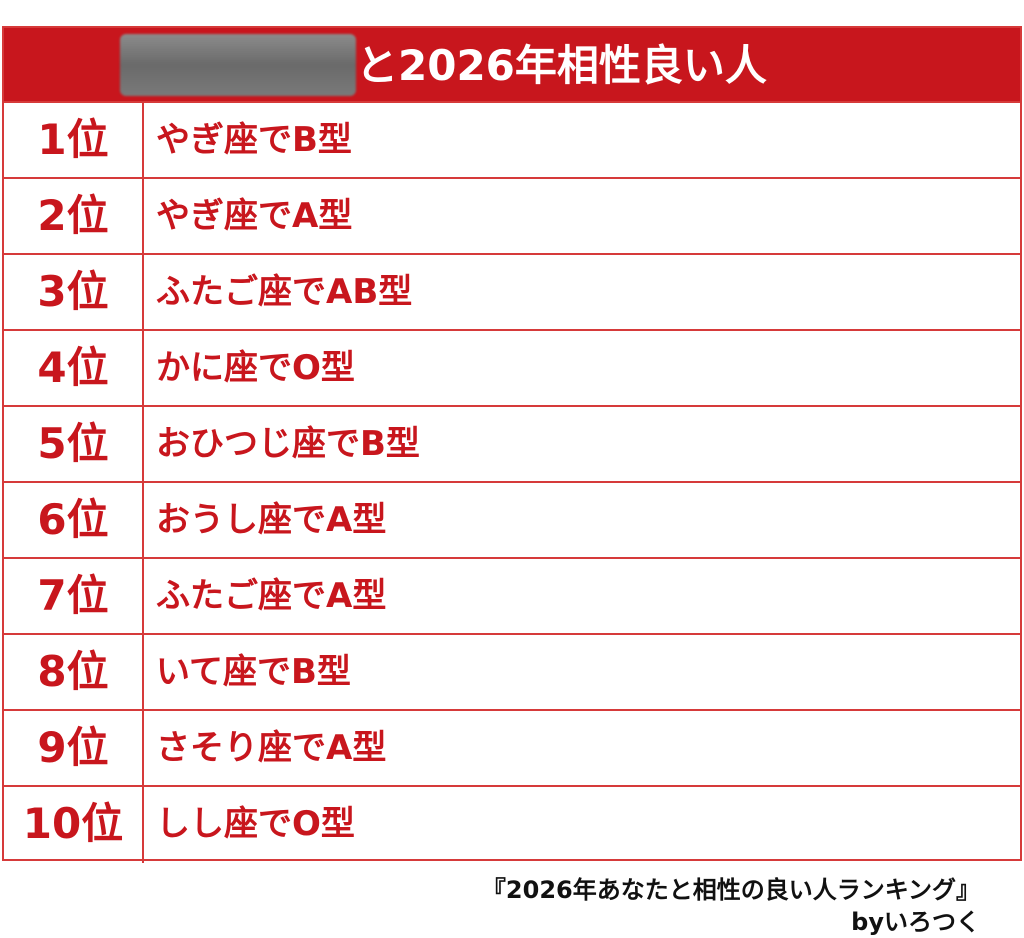 This screenshot has height=938, width=1024. What do you see at coordinates (74, 216) in the screenshot?
I see `rank-cell: 2位` at bounding box center [74, 216].